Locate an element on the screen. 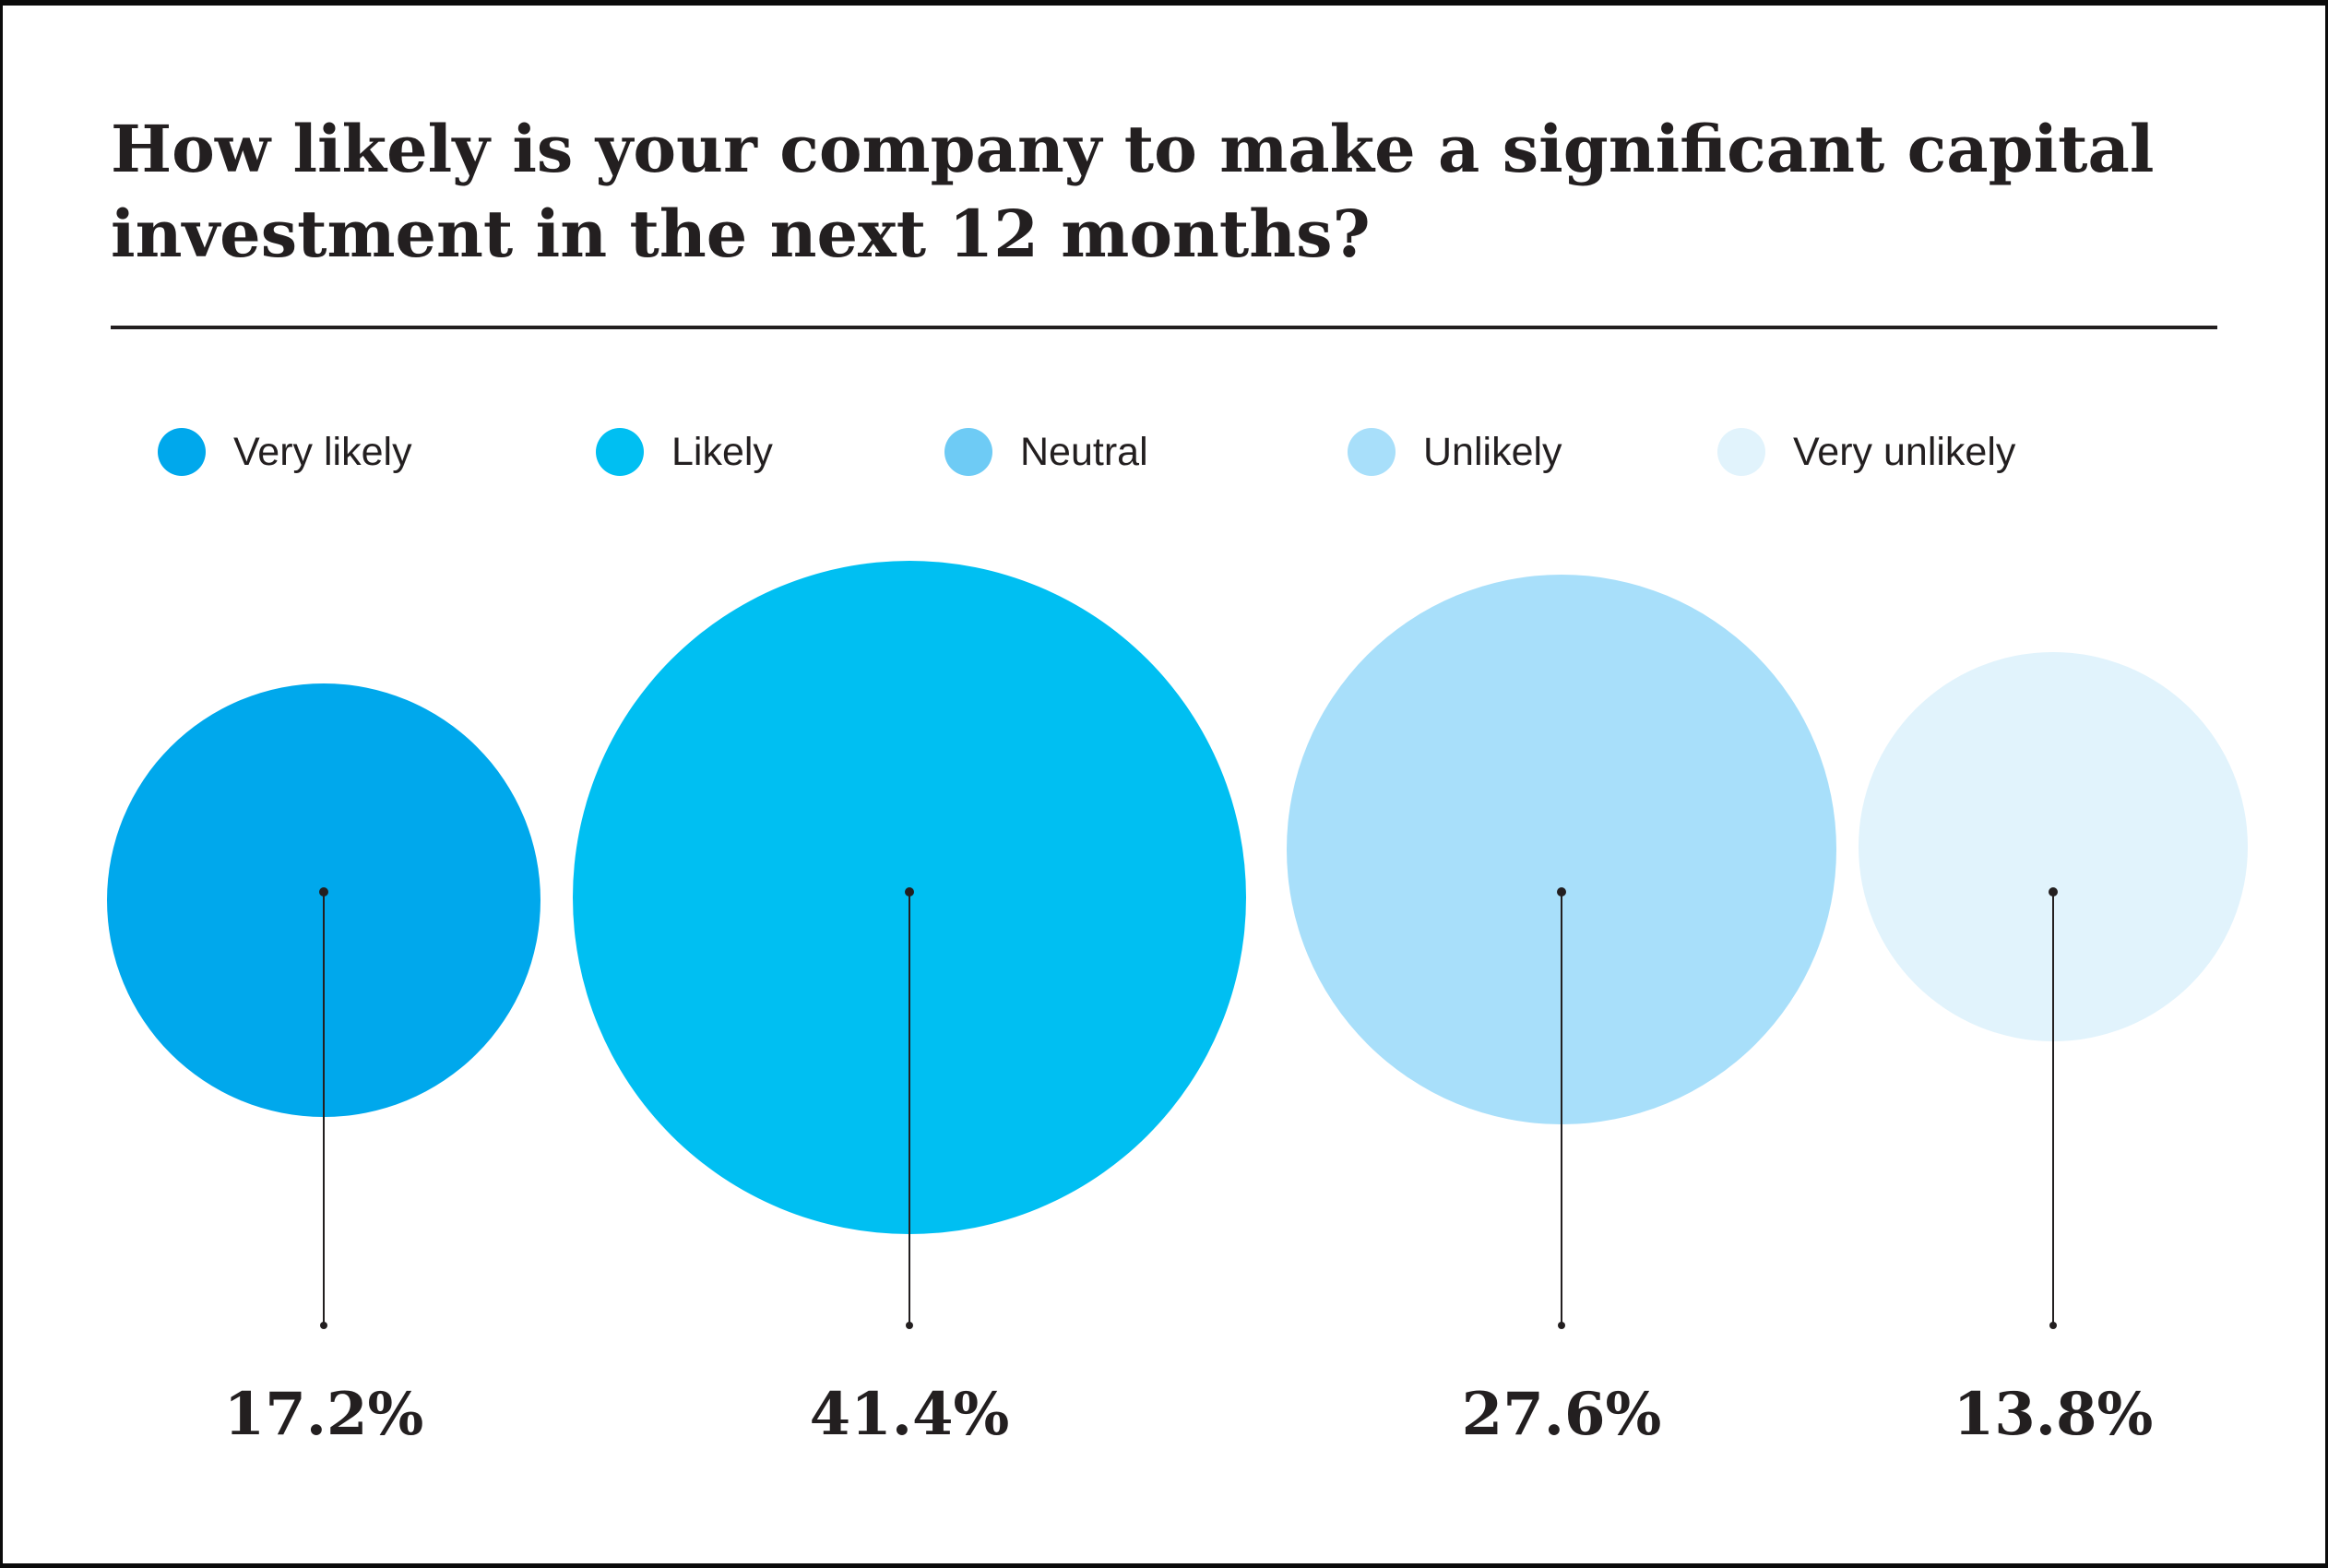 Image resolution: width=2328 pixels, height=1568 pixels. legend-dot-very-unlikely-icon is located at coordinates (1741, 452).